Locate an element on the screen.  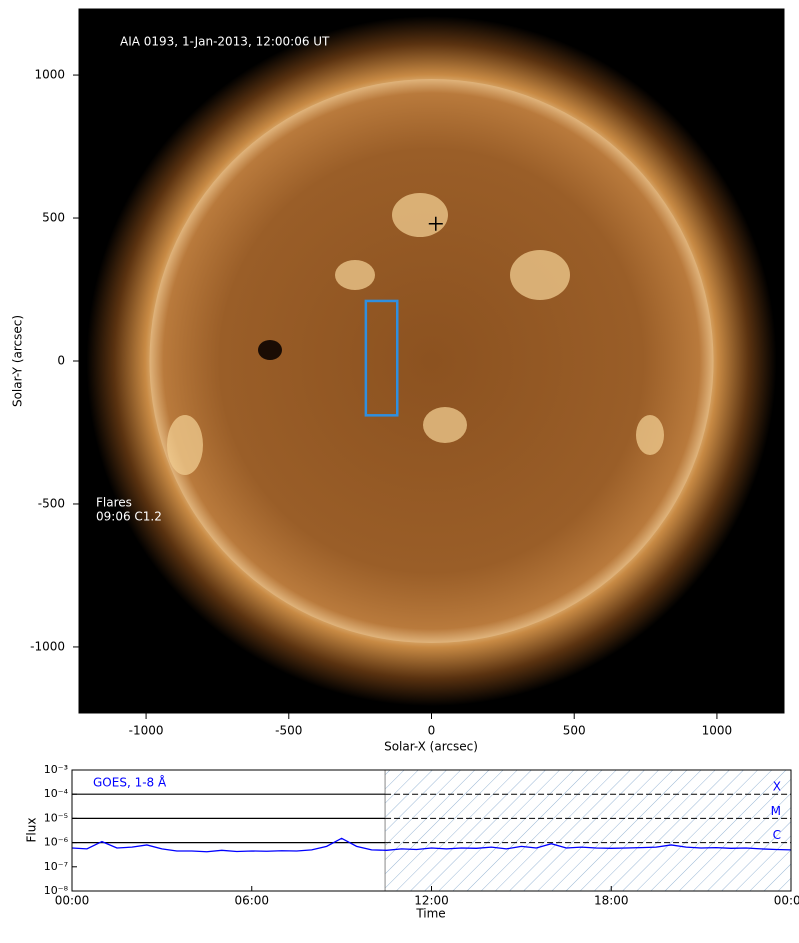
y-tick-label: 10⁻⁷ is located at coordinates (56, 866).